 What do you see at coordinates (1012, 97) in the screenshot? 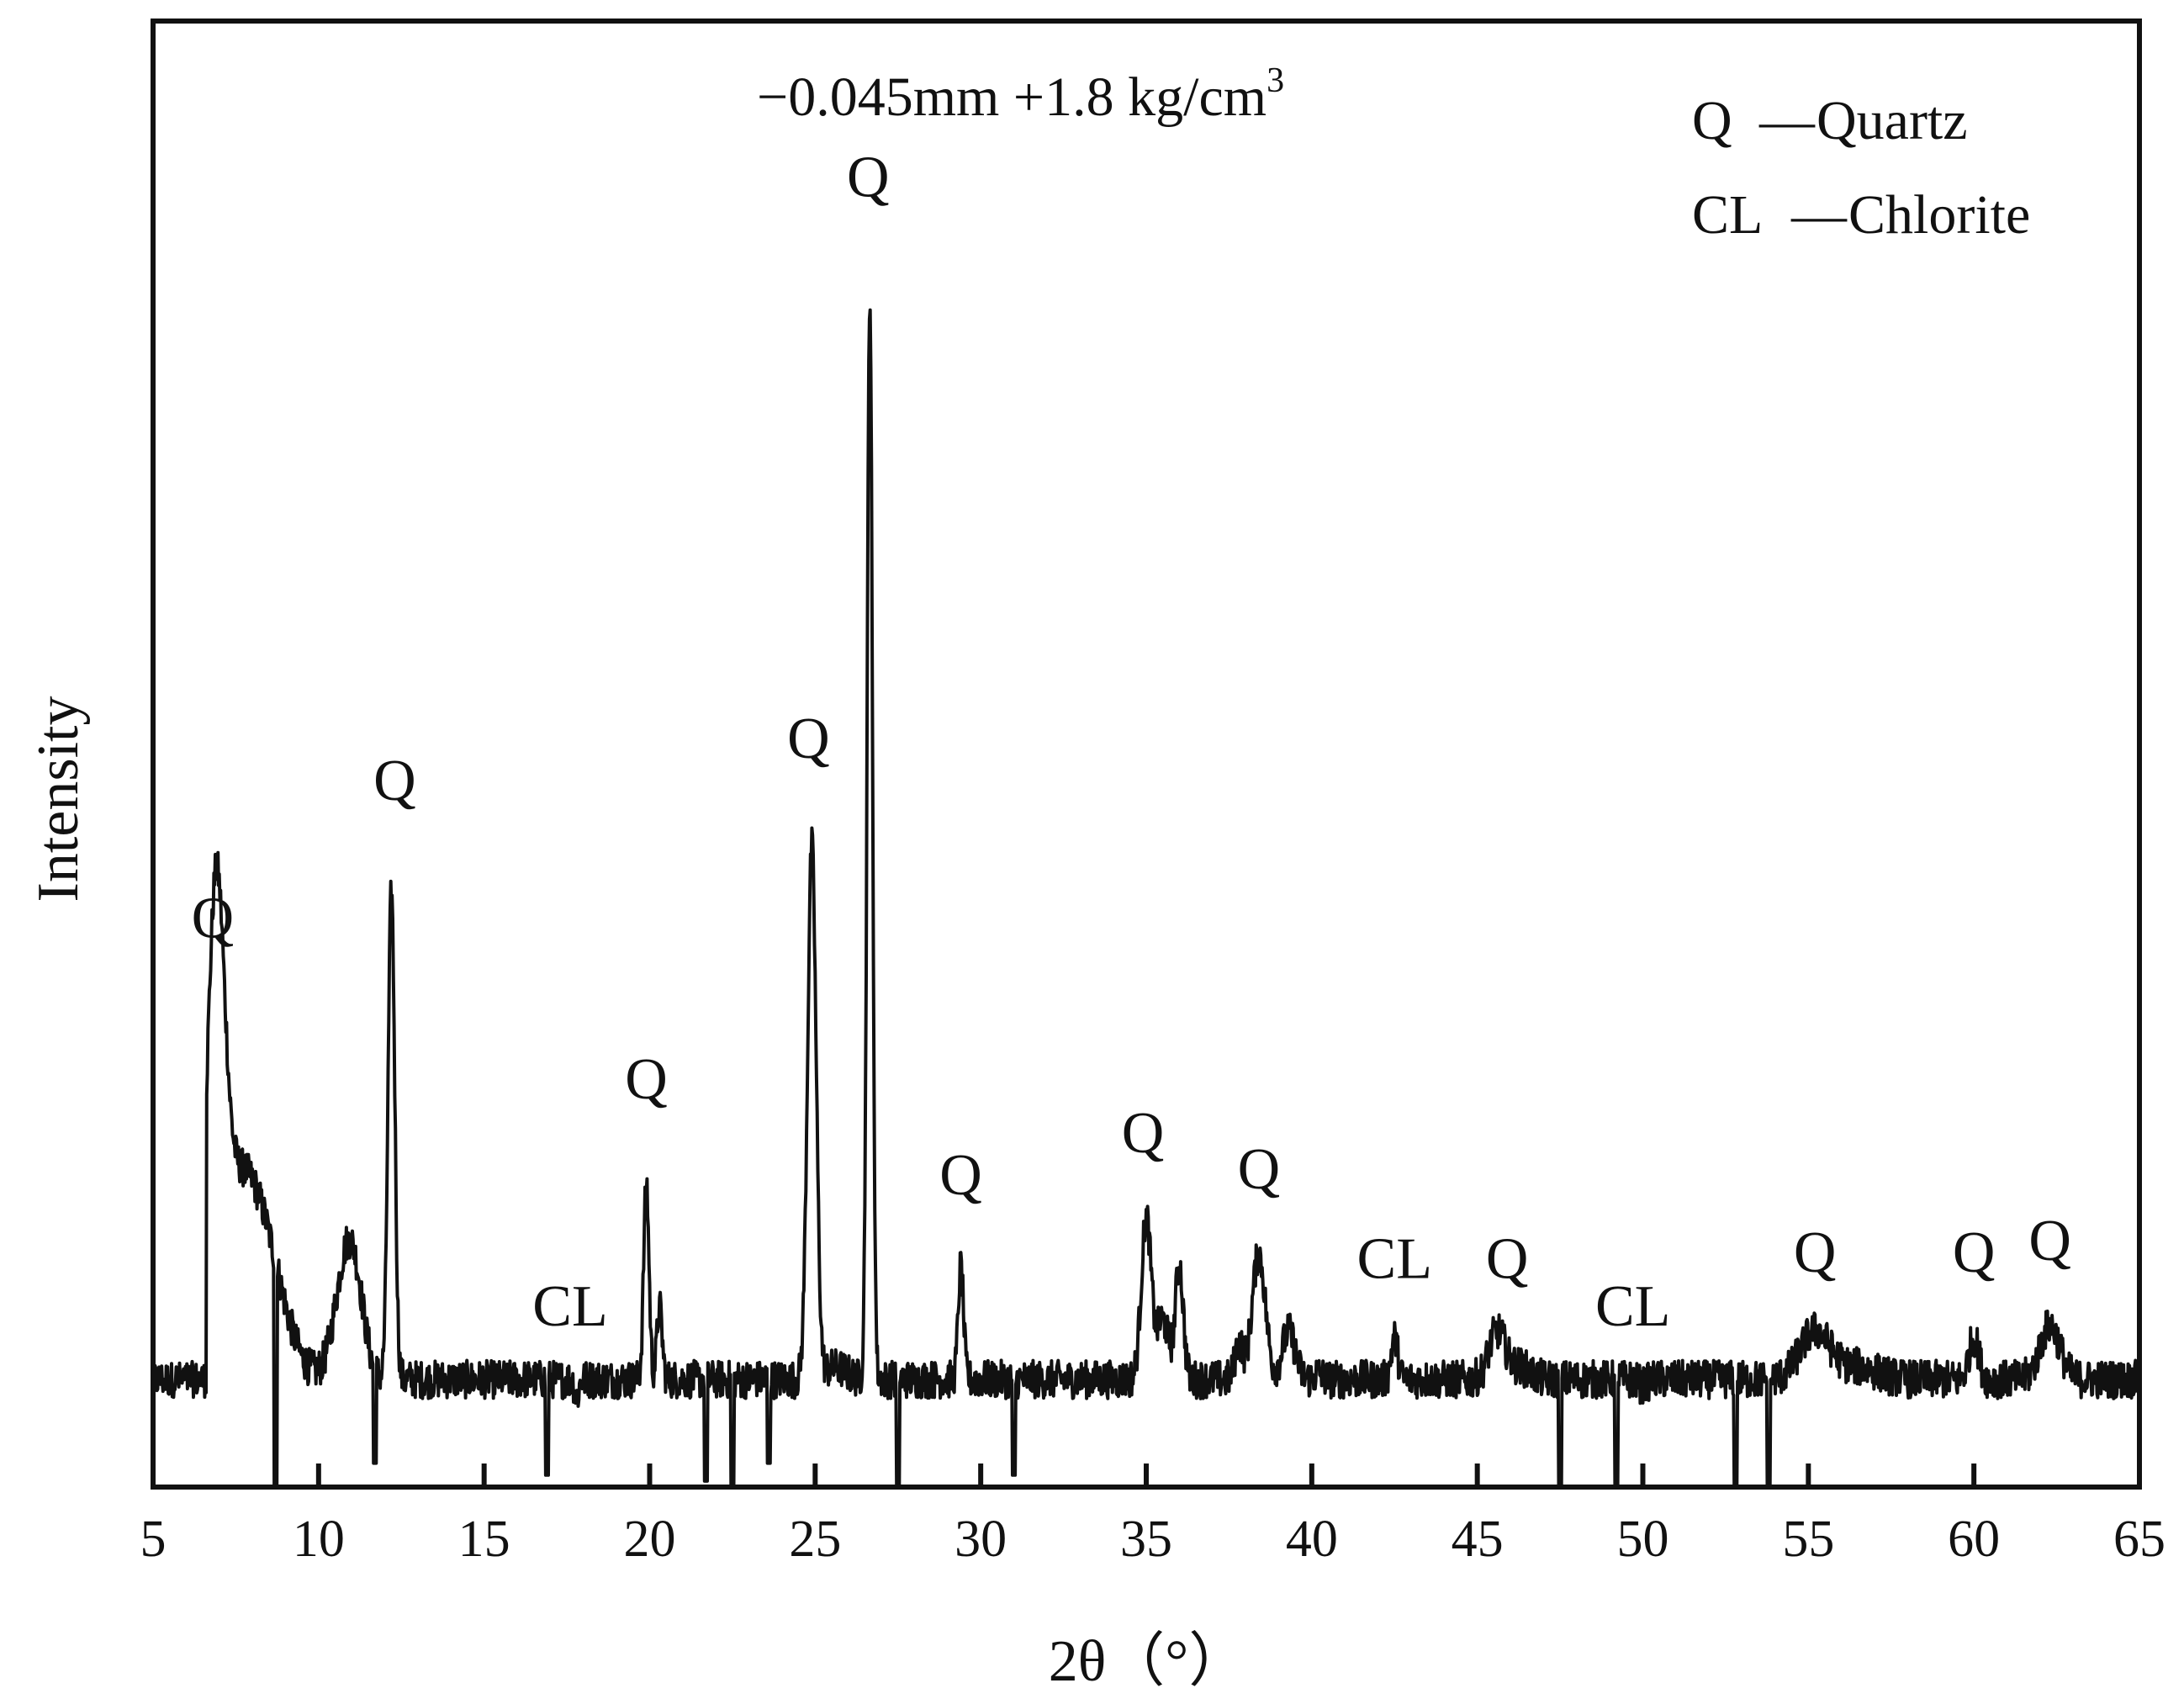
I see `sample-label-main: −0.045mm +1.8 kg/cm` at bounding box center [1012, 97].